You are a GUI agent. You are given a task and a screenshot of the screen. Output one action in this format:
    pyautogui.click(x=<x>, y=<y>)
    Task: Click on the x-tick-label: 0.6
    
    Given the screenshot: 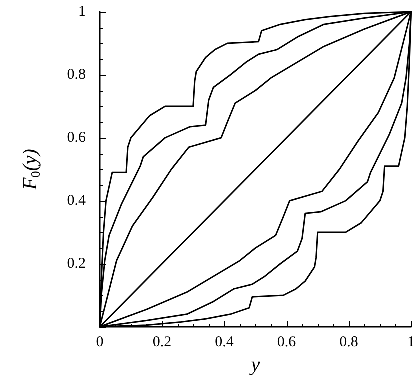 What is the action you would take?
    pyautogui.click(x=287, y=342)
    